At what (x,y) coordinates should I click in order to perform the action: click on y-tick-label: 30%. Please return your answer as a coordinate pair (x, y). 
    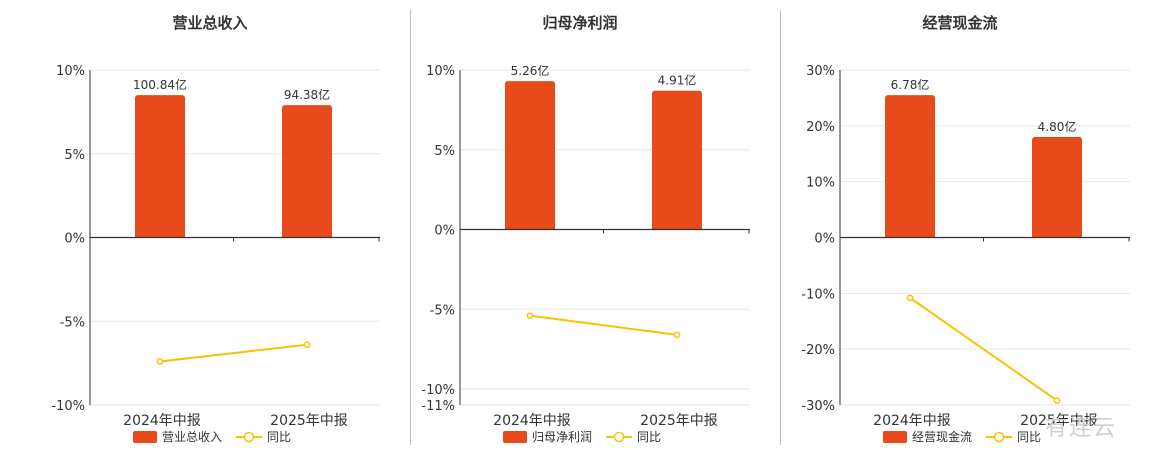
    Looking at the image, I should click on (820, 71).